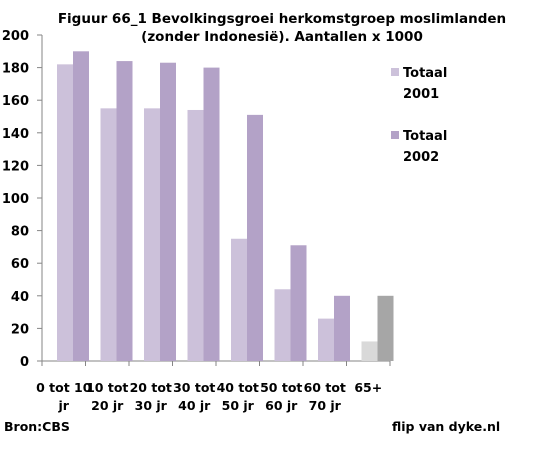 The height and width of the screenshot is (453, 538). What do you see at coordinates (421, 94) in the screenshot?
I see `legend-label-1: 2001` at bounding box center [421, 94].